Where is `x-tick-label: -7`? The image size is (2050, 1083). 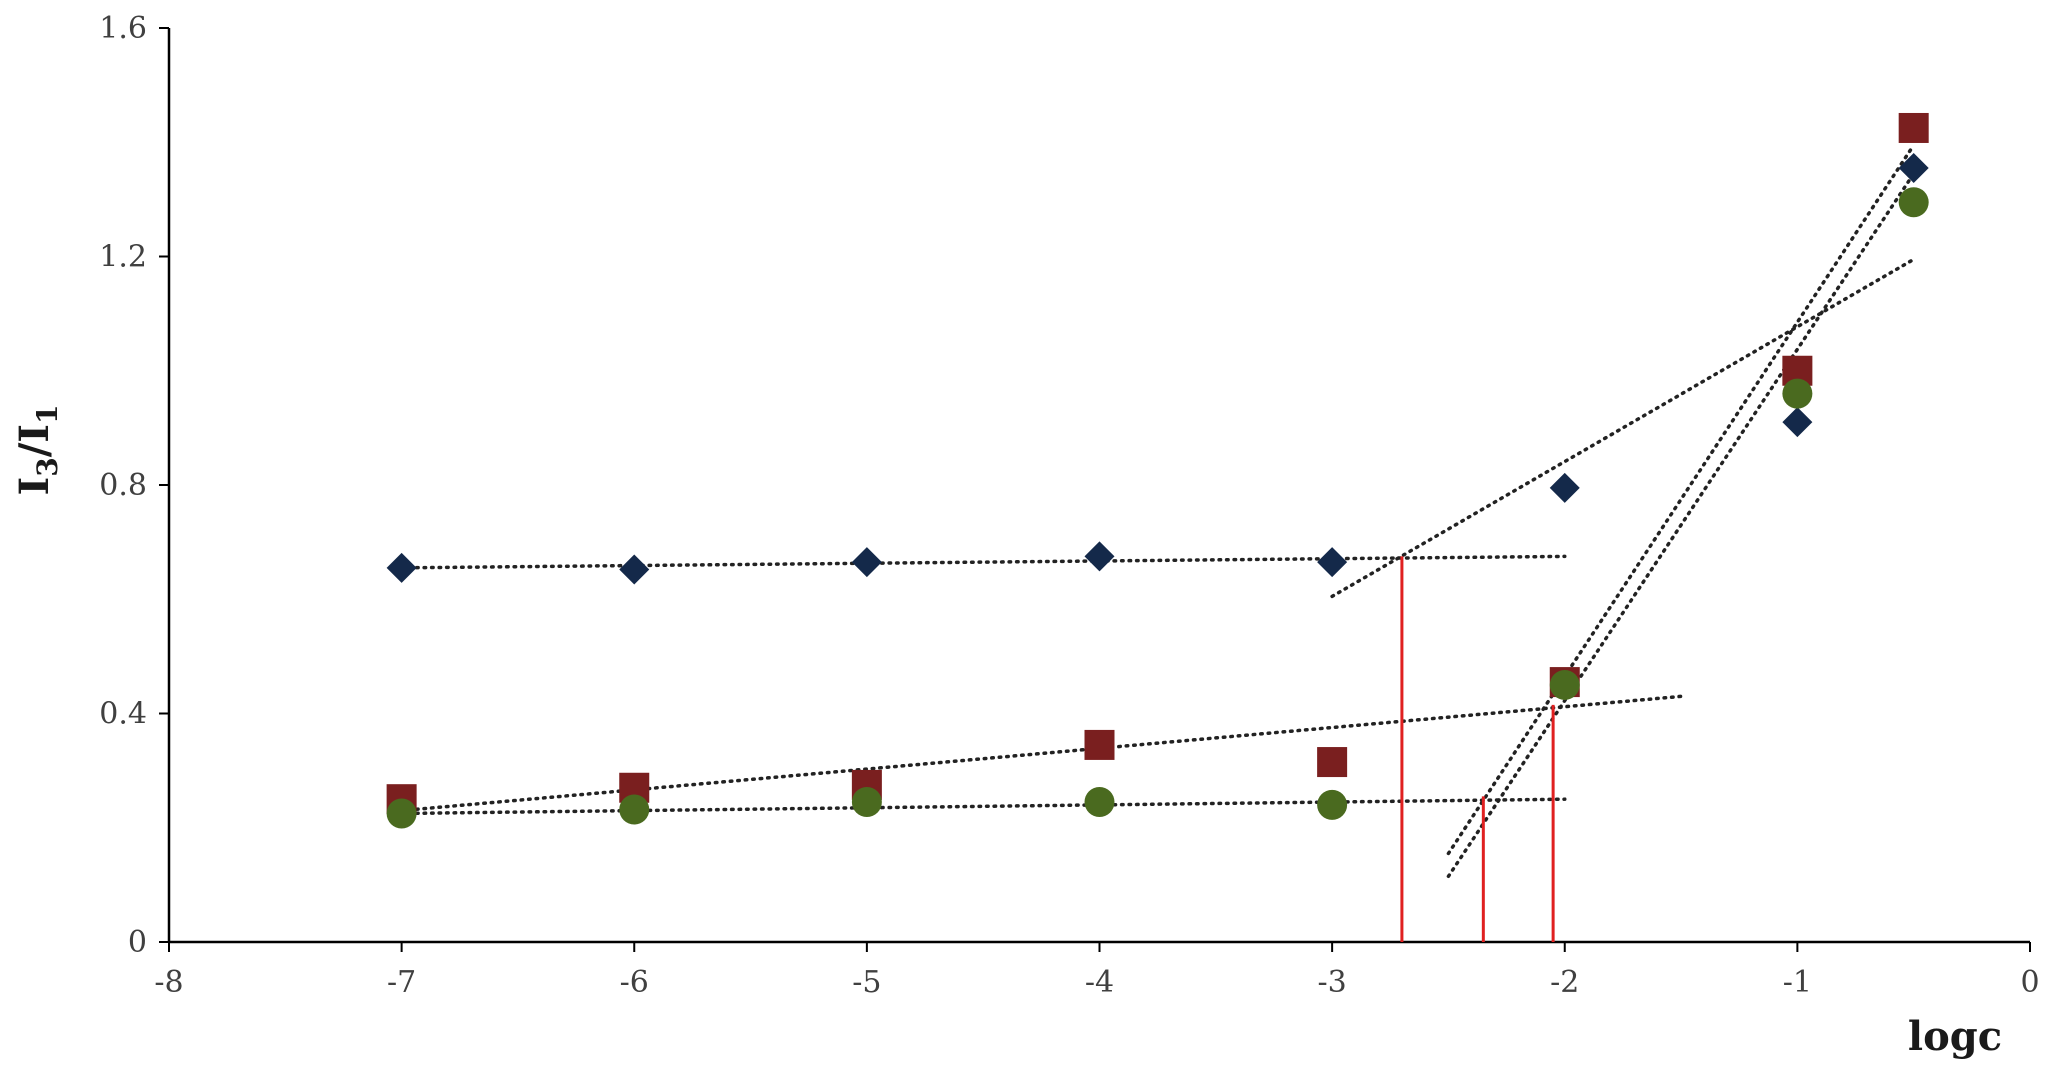 x-tick-label: -7 is located at coordinates (401, 982).